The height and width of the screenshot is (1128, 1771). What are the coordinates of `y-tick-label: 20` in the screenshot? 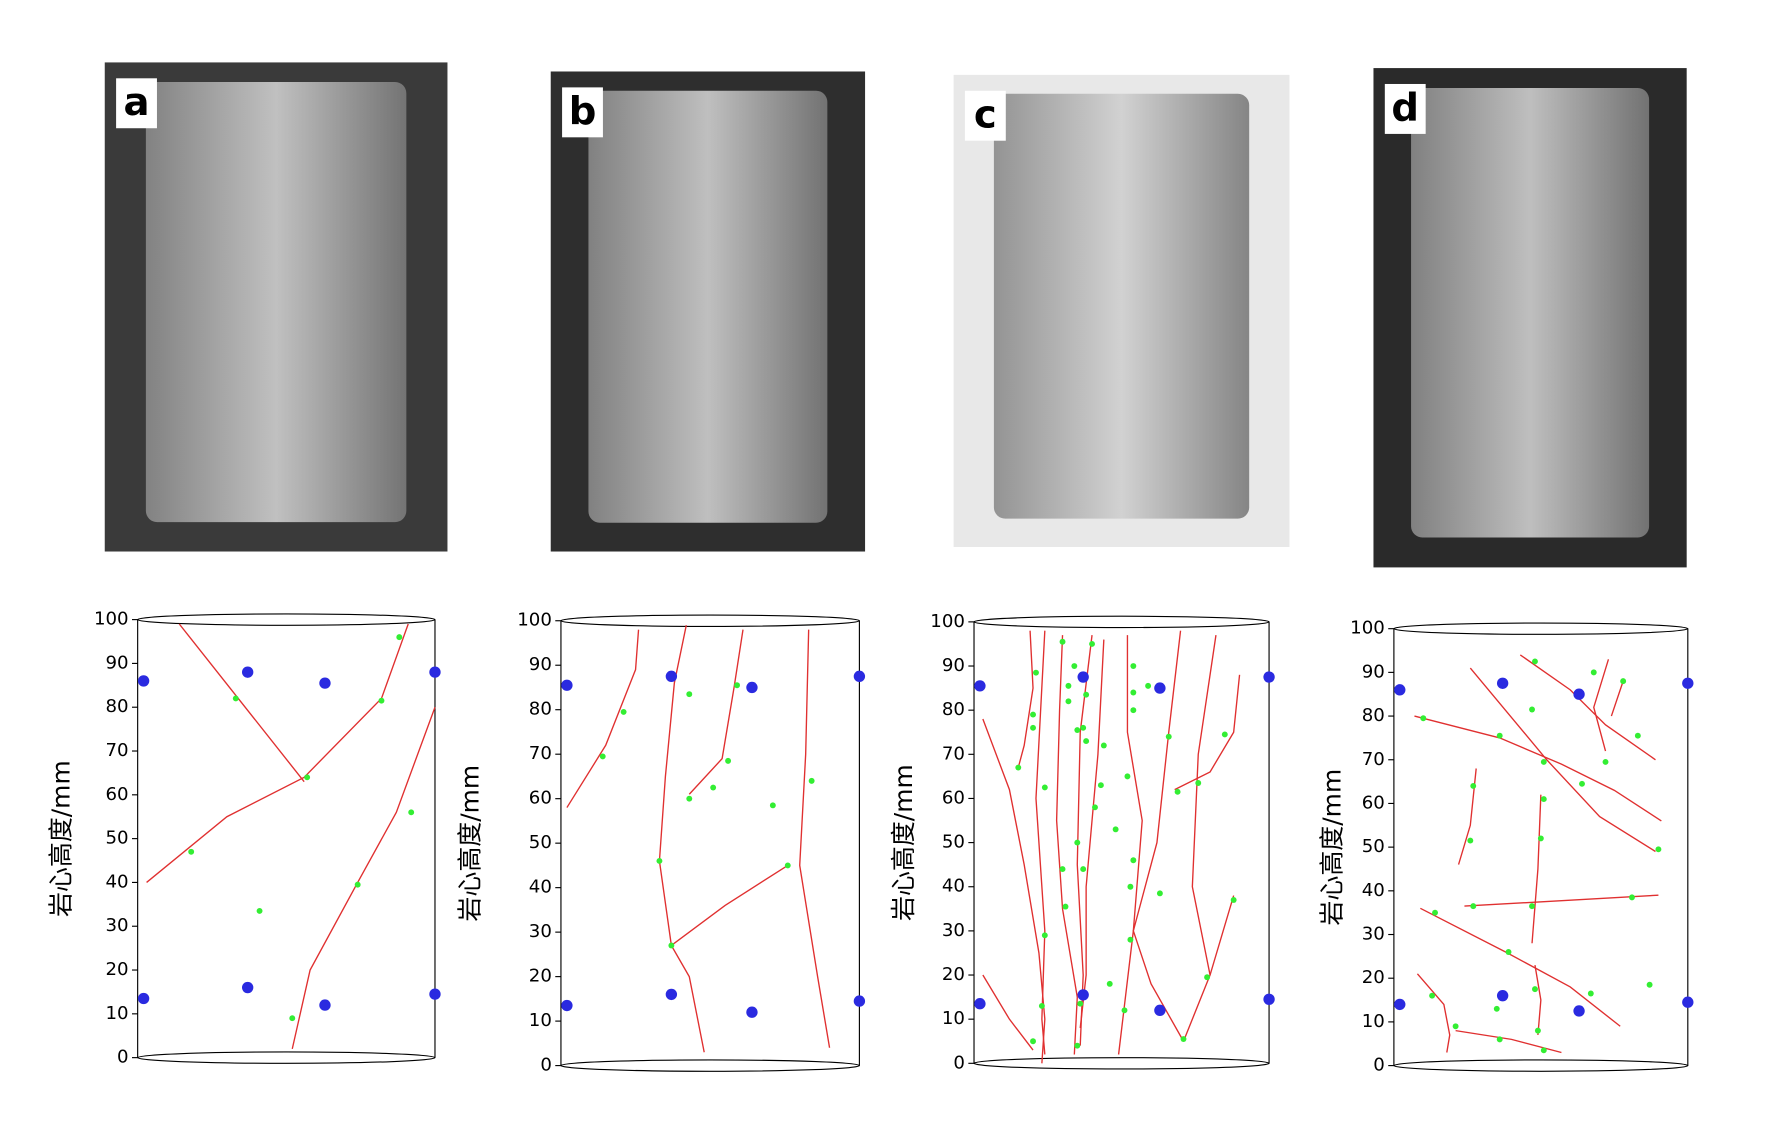 It's located at (540, 976).